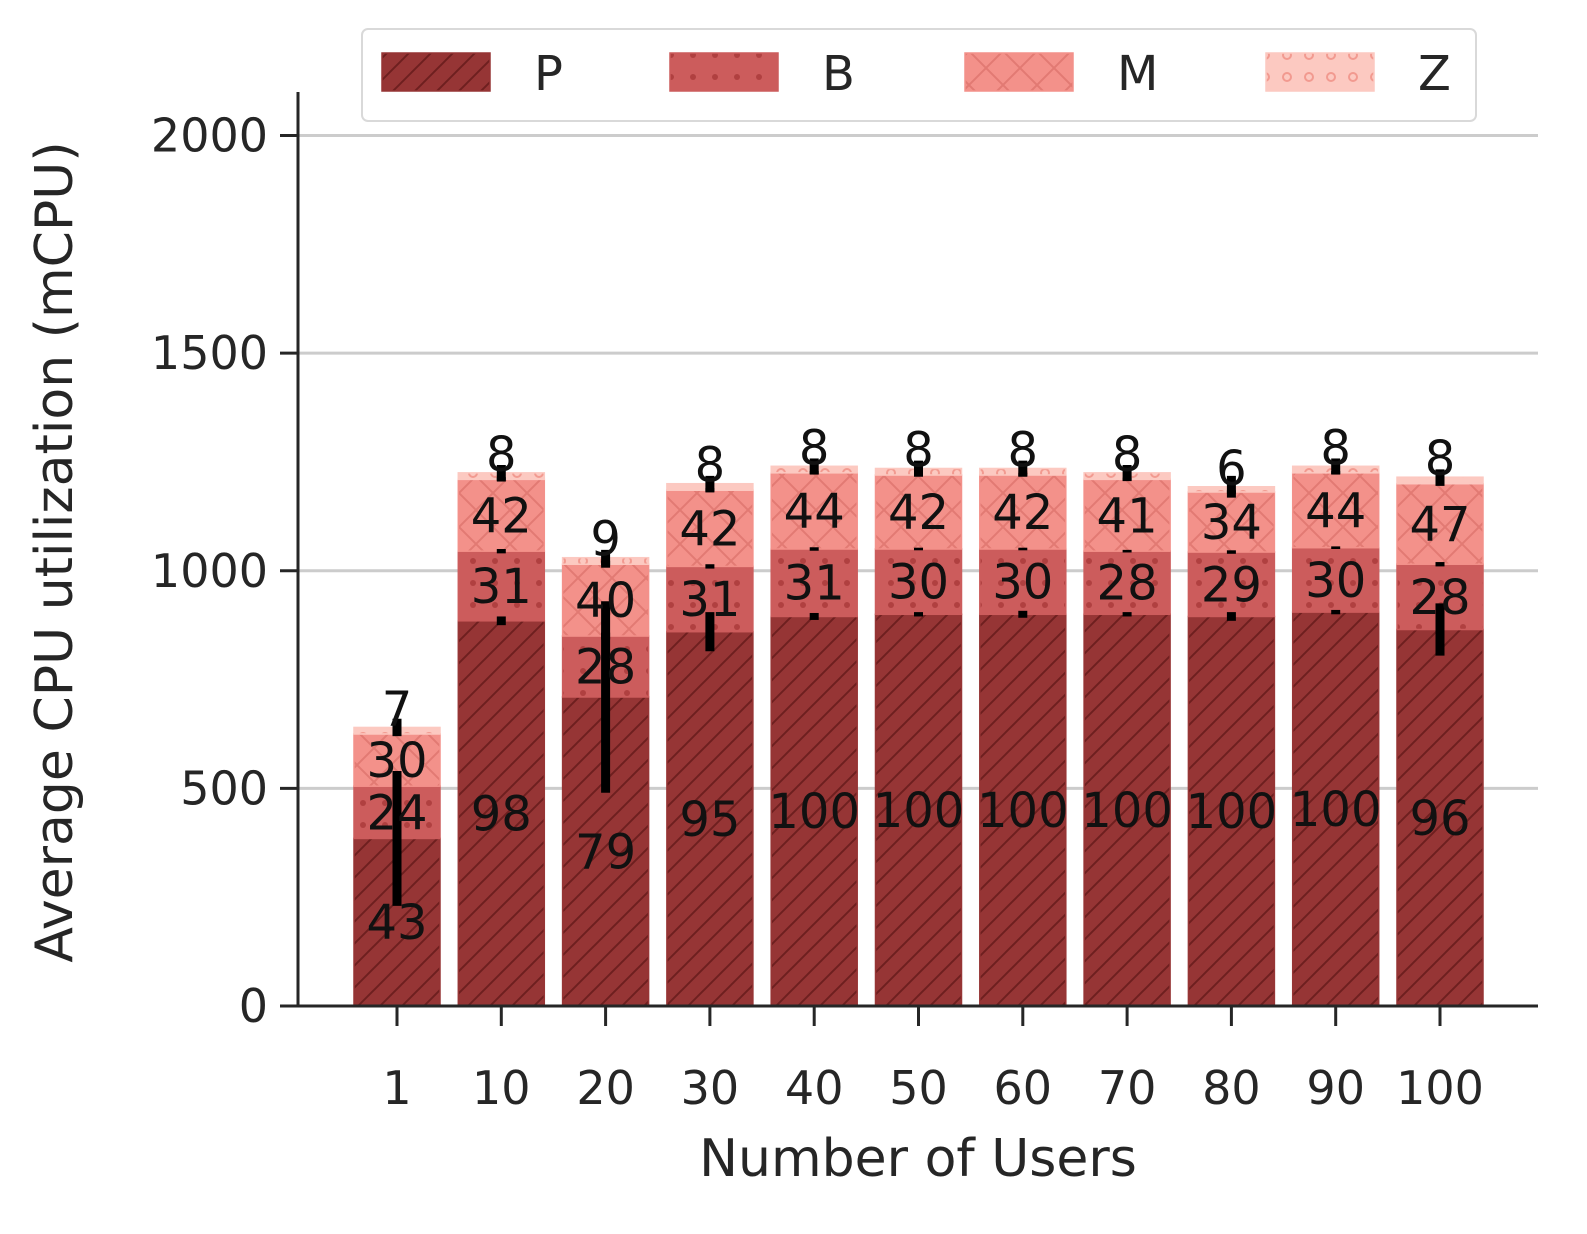 Image resolution: width=1587 pixels, height=1234 pixels. What do you see at coordinates (397, 709) in the screenshot?
I see `bar-value-label: 7` at bounding box center [397, 709].